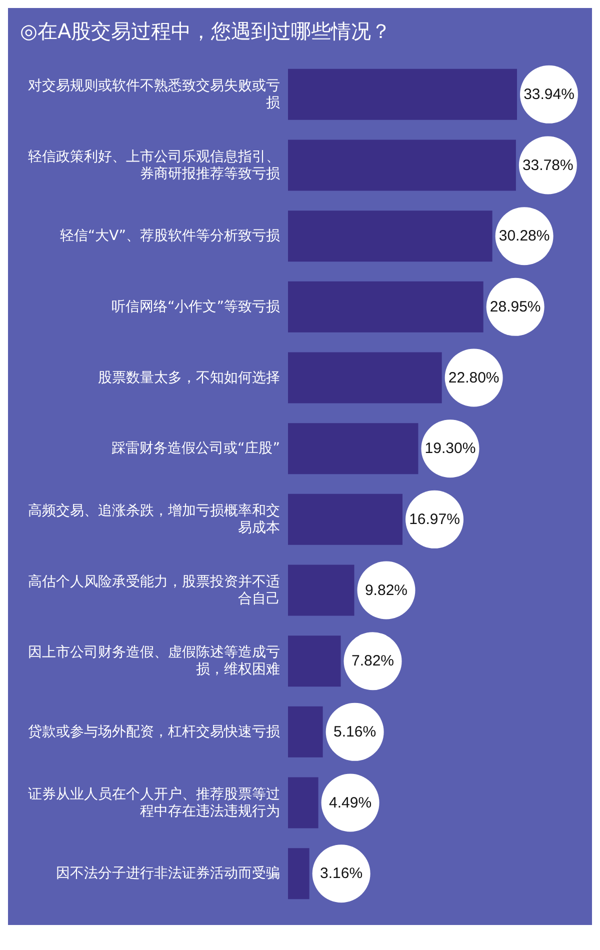 This screenshot has height=950, width=600. I want to click on data-label: 28.95%, so click(515, 307).